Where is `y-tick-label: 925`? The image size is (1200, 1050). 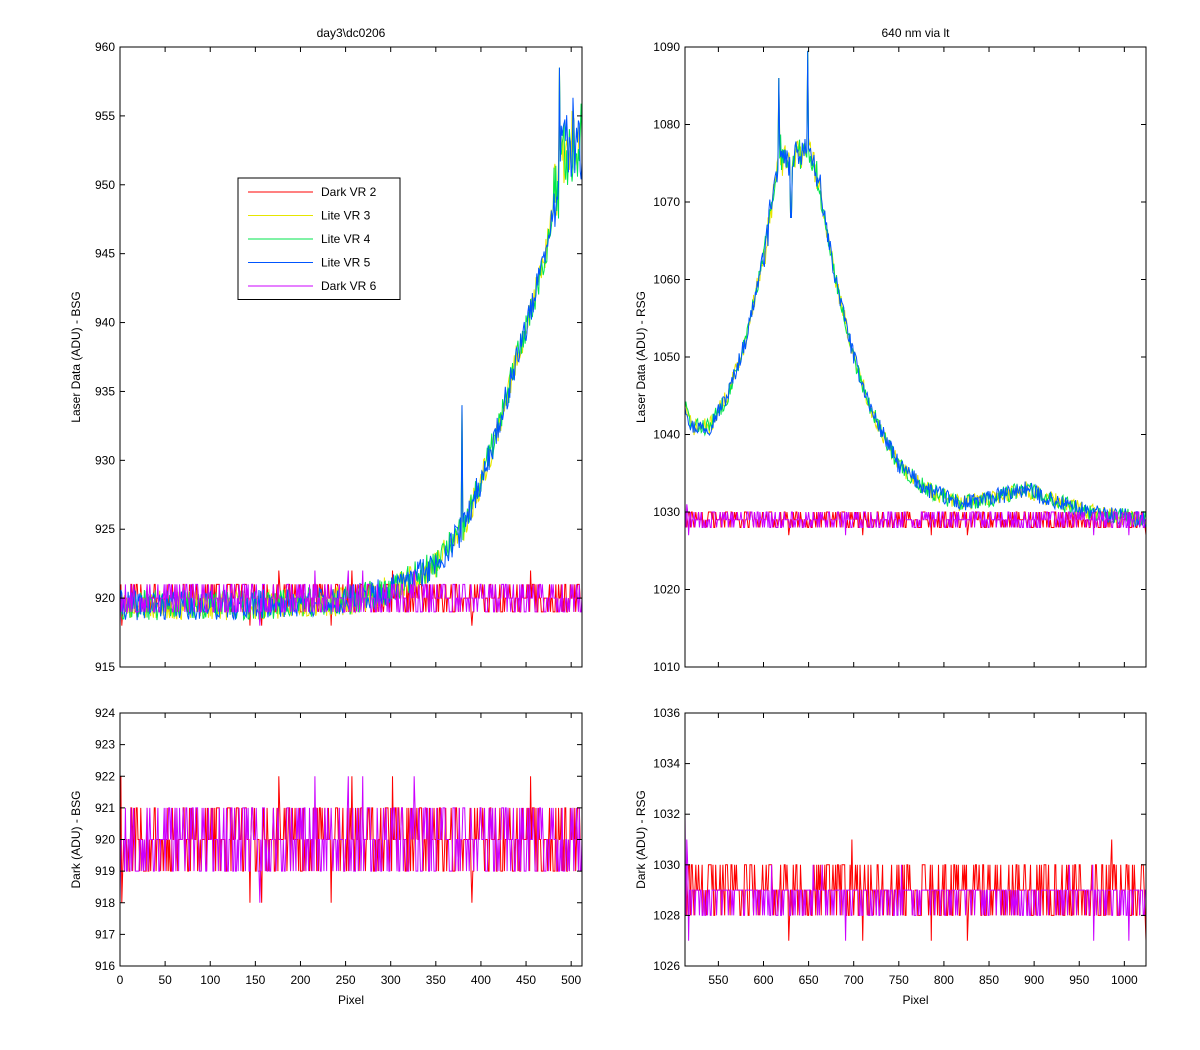
y-tick-label: 925 is located at coordinates (105, 529).